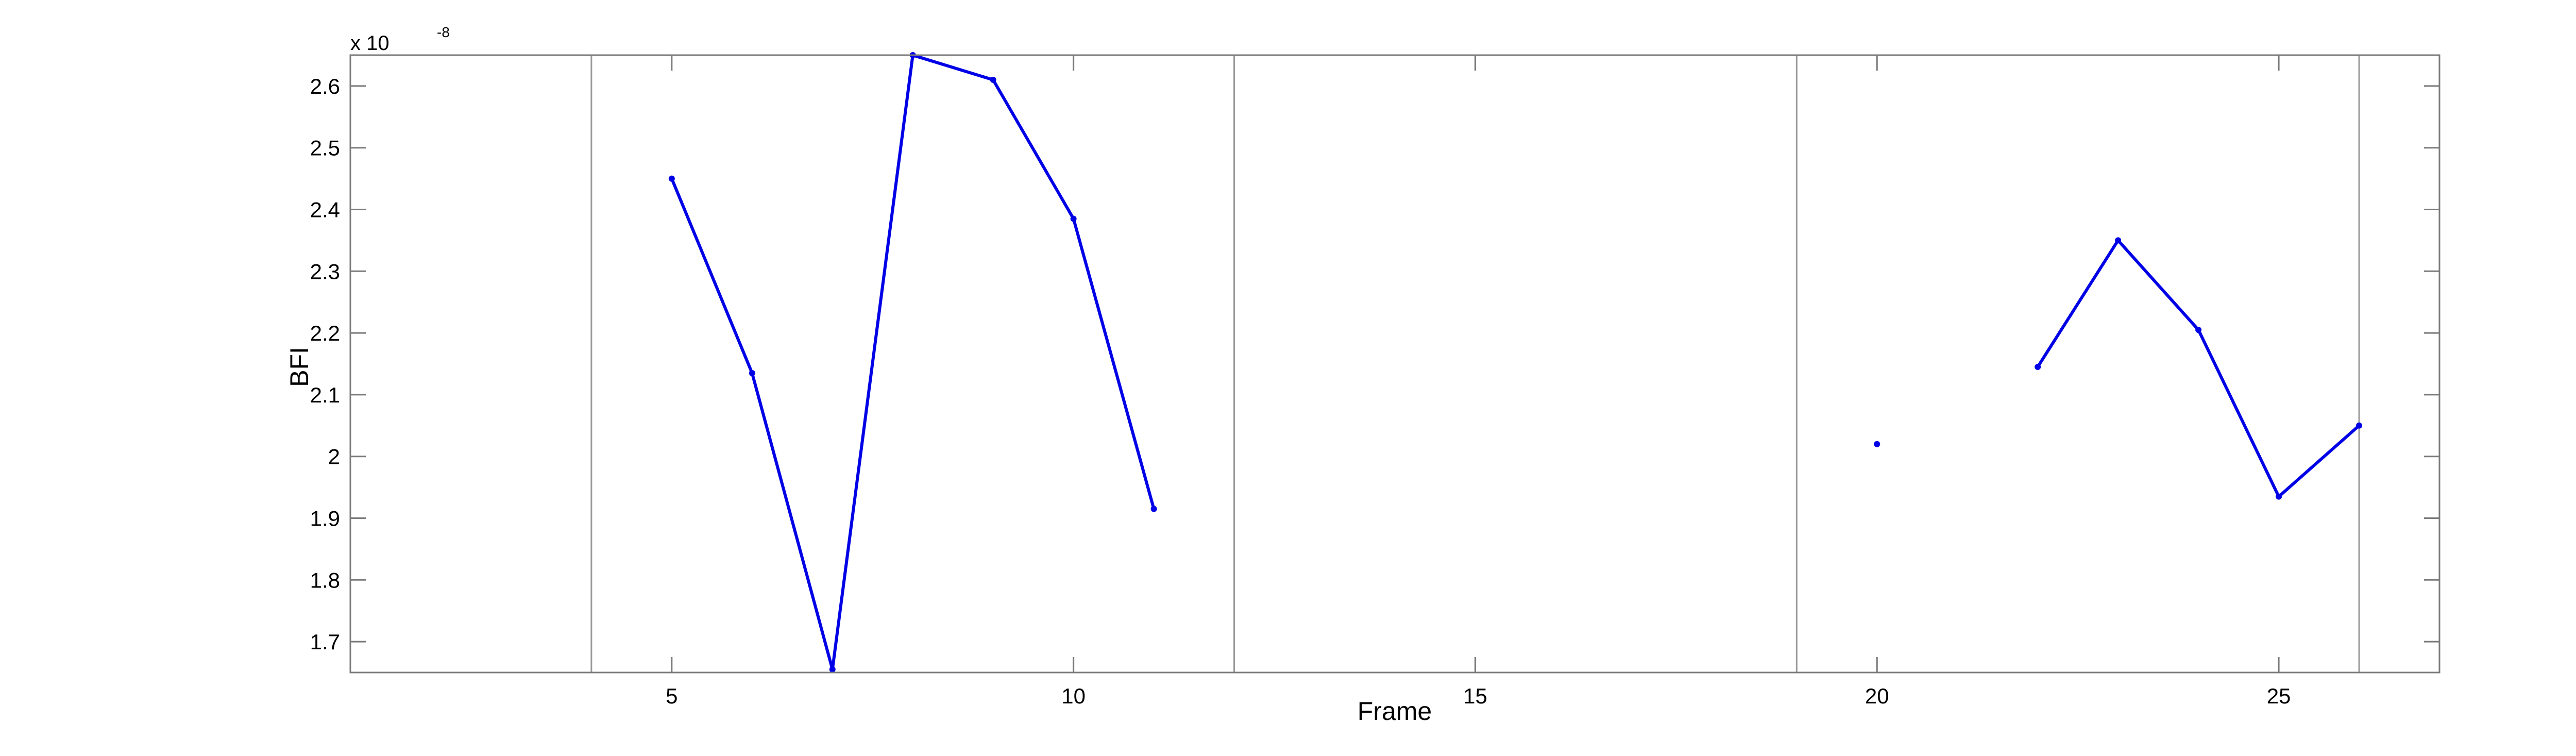 The height and width of the screenshot is (756, 2576). Describe the element at coordinates (1395, 711) in the screenshot. I see `x-axis-title: Frame` at that location.